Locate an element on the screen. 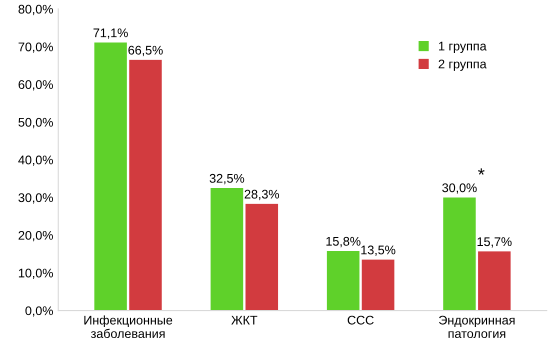  data-label: 15,7% is located at coordinates (495, 242).